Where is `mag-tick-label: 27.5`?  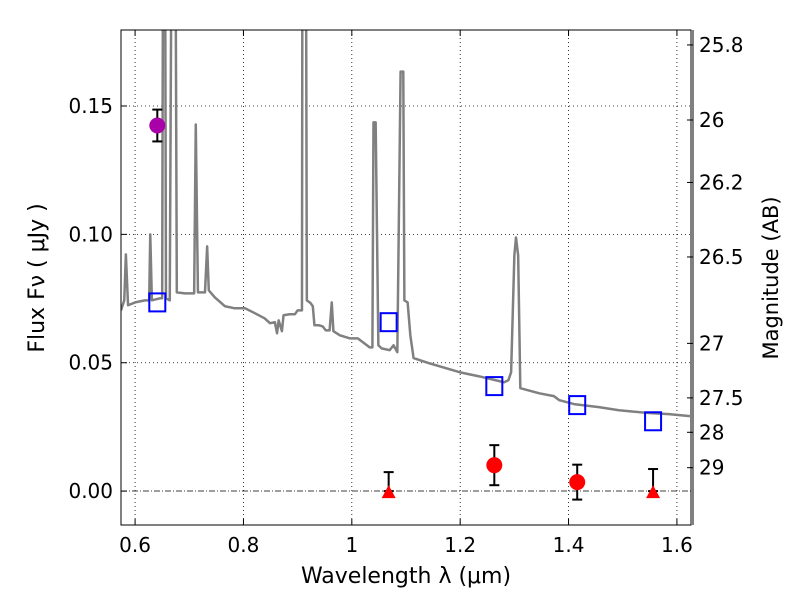
mag-tick-label: 27.5 is located at coordinates (721, 398).